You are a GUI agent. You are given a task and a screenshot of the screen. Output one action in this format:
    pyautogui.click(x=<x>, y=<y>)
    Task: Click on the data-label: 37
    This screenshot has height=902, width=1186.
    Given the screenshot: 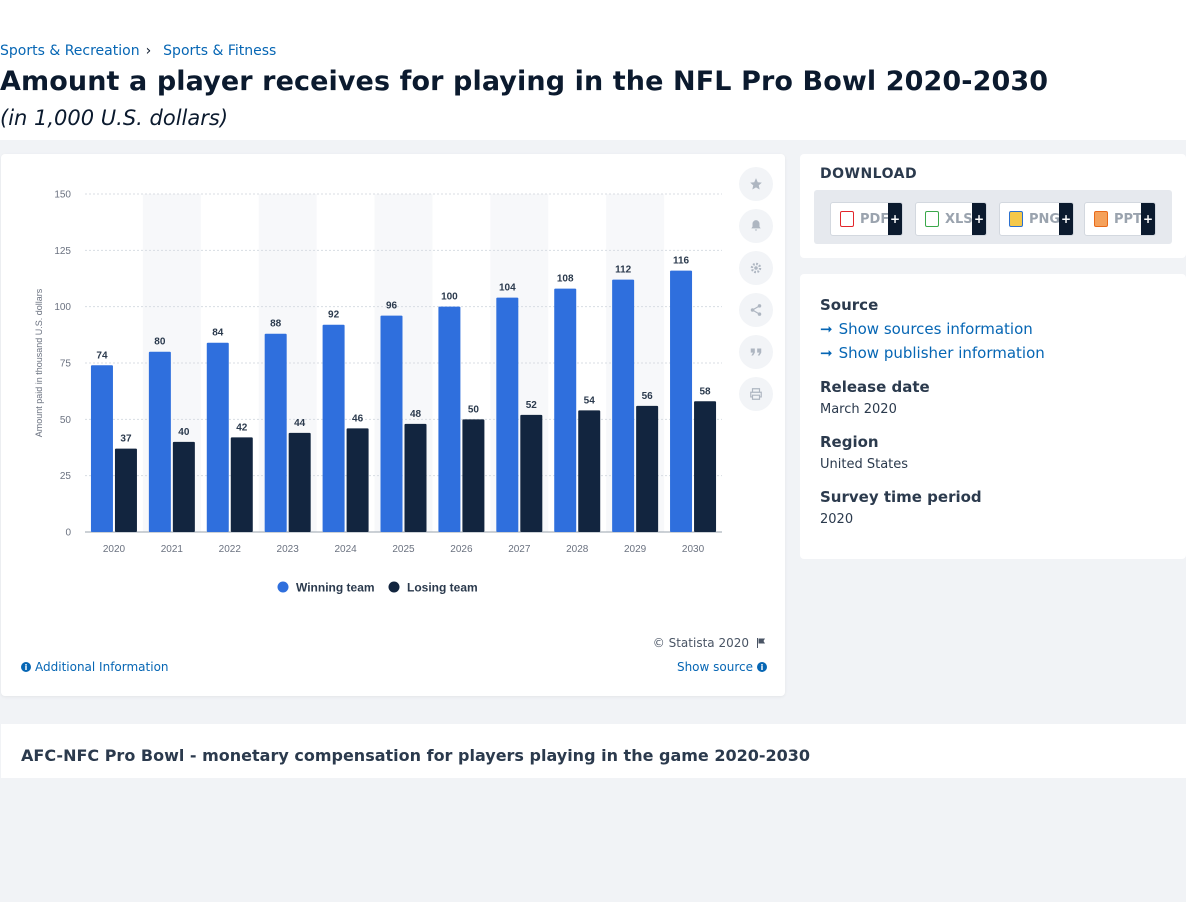 What is the action you would take?
    pyautogui.click(x=126, y=439)
    